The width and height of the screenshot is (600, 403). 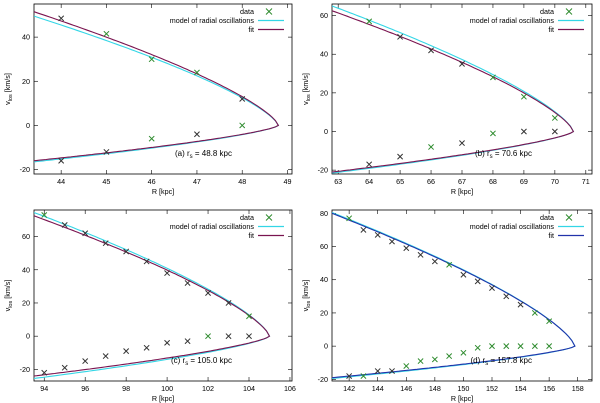 What do you see at coordinates (463, 388) in the screenshot?
I see `x-tick-label: 150` at bounding box center [463, 388].